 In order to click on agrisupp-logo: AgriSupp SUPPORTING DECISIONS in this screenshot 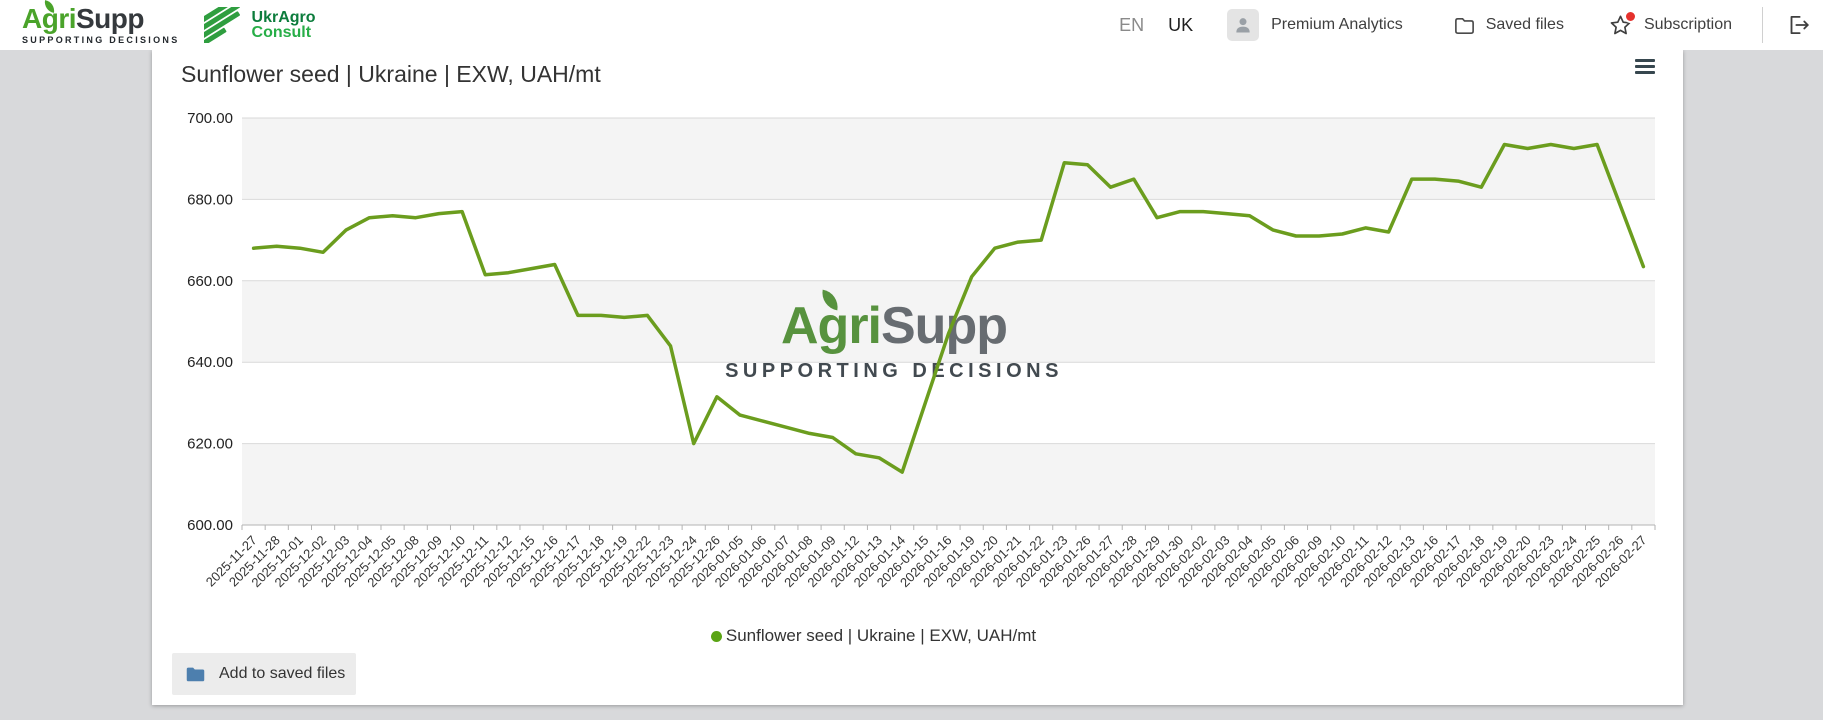, I will do `click(101, 22)`.